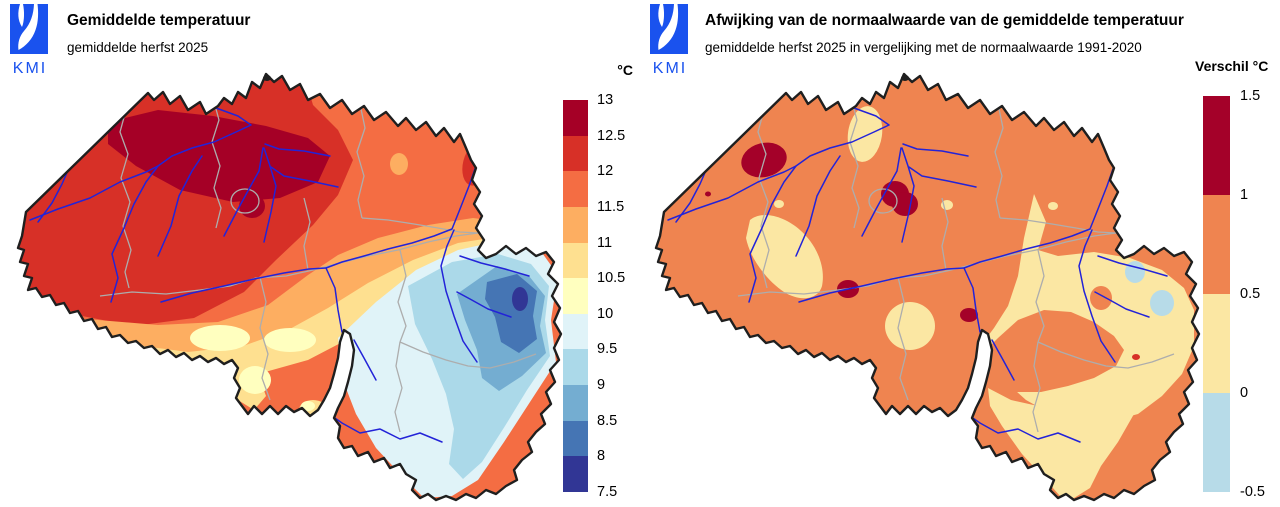  I want to click on kmi-logo-2: KMI, so click(672, 41).